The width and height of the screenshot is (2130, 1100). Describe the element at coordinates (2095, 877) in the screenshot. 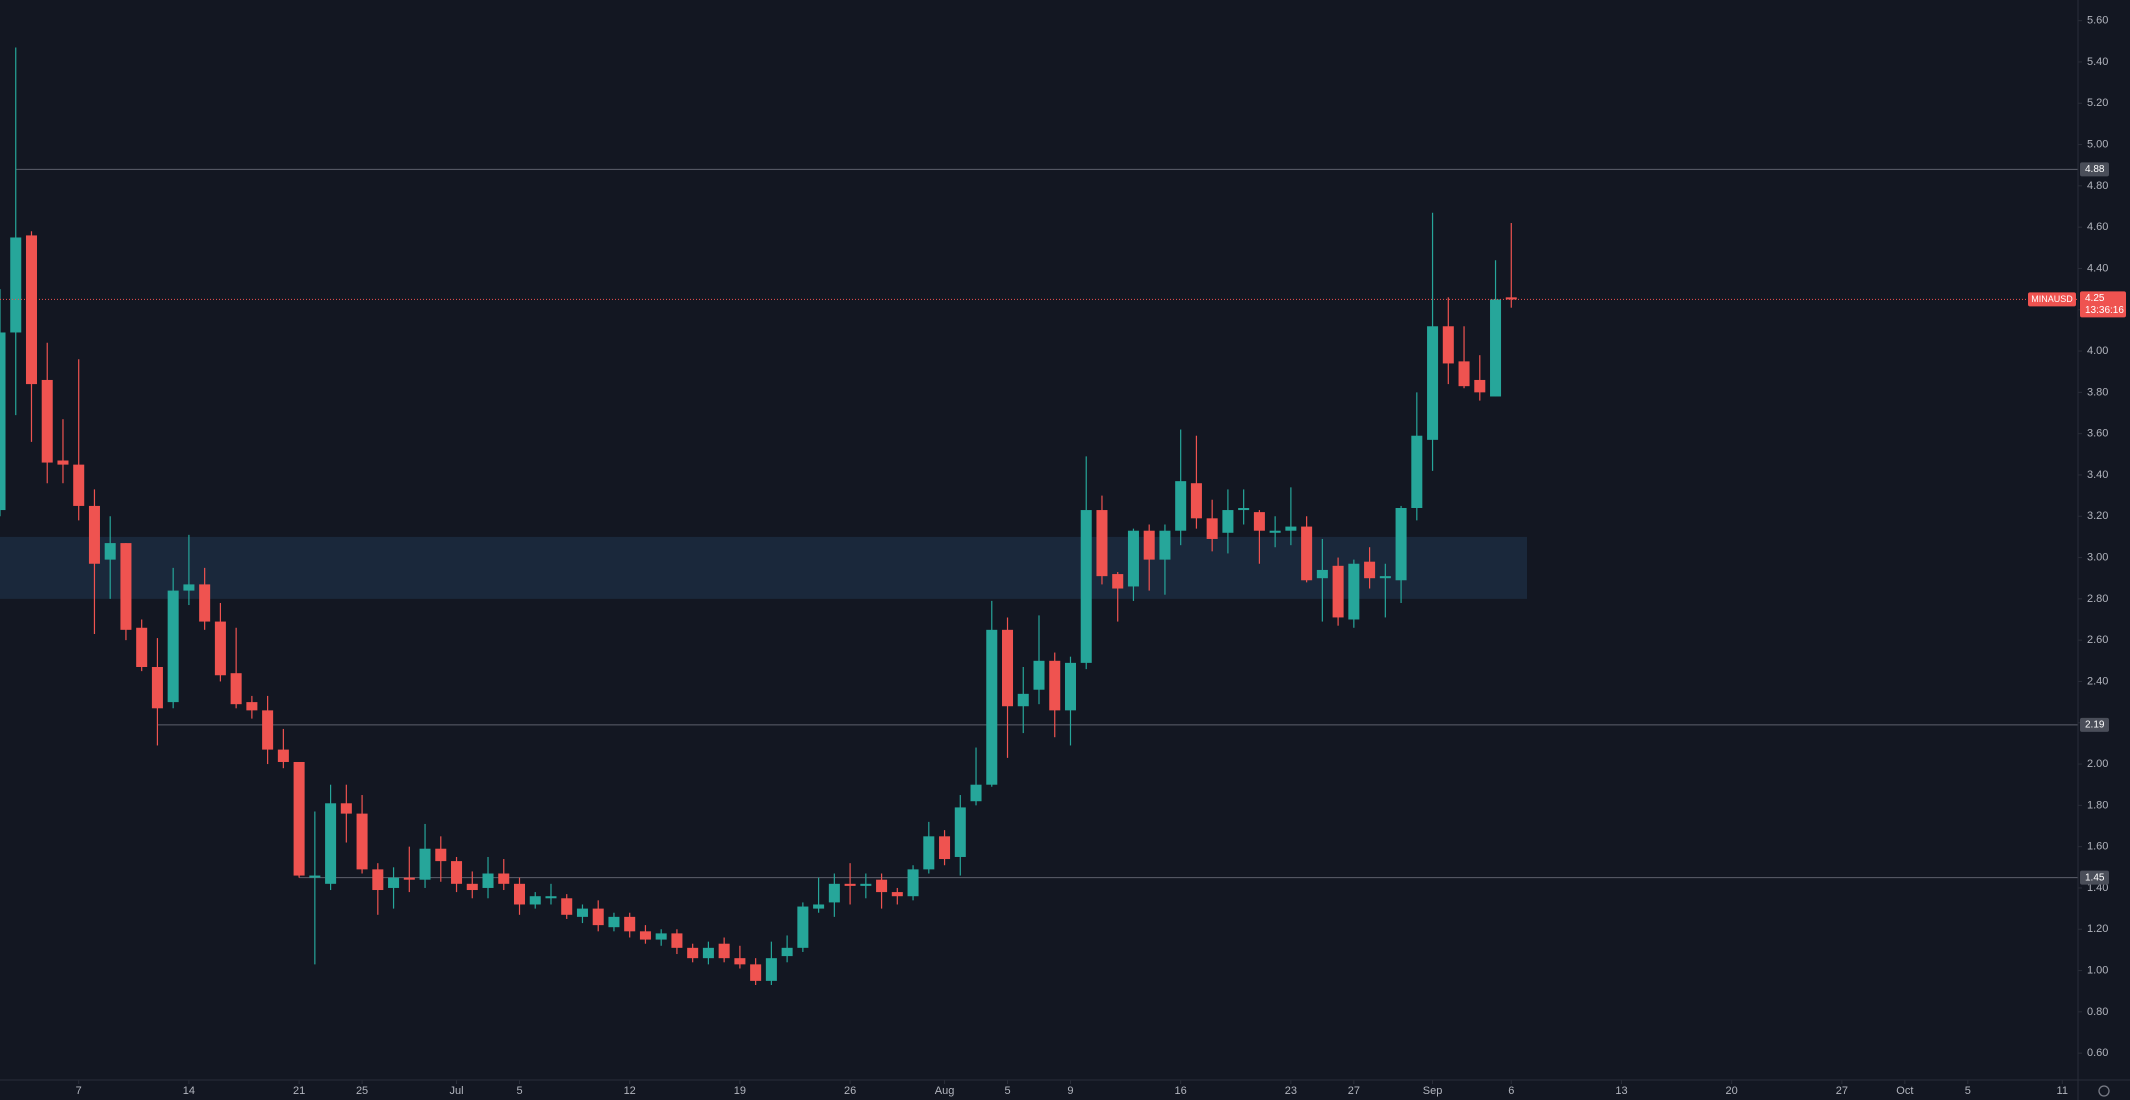

I see `level-label: 1.45` at that location.